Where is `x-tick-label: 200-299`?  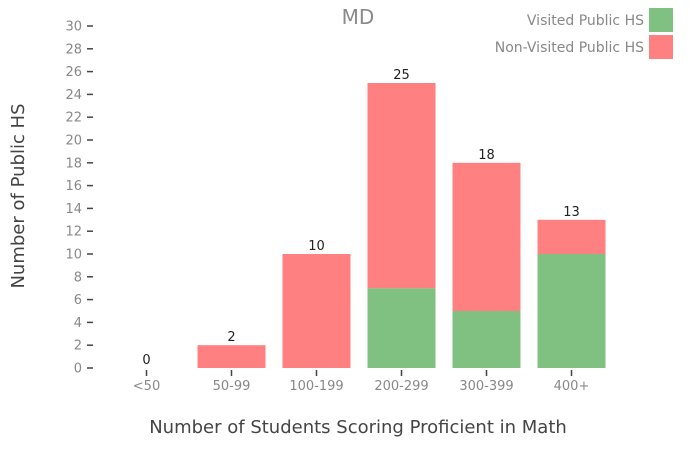 x-tick-label: 200-299 is located at coordinates (401, 386).